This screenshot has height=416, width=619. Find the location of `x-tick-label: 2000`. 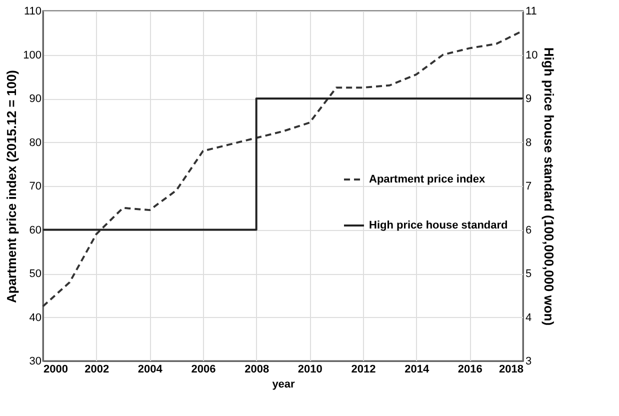

x-tick-label: 2000 is located at coordinates (56, 370).